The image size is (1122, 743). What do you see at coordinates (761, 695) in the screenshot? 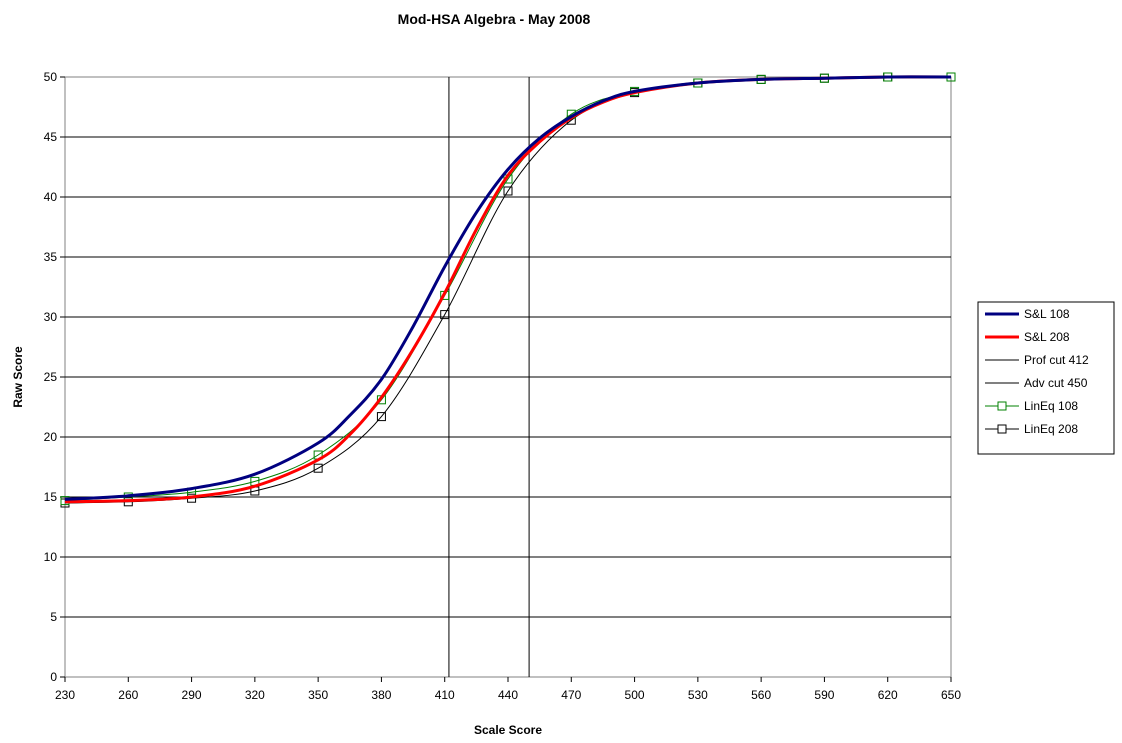
I see `x-tick-label: 560` at bounding box center [761, 695].